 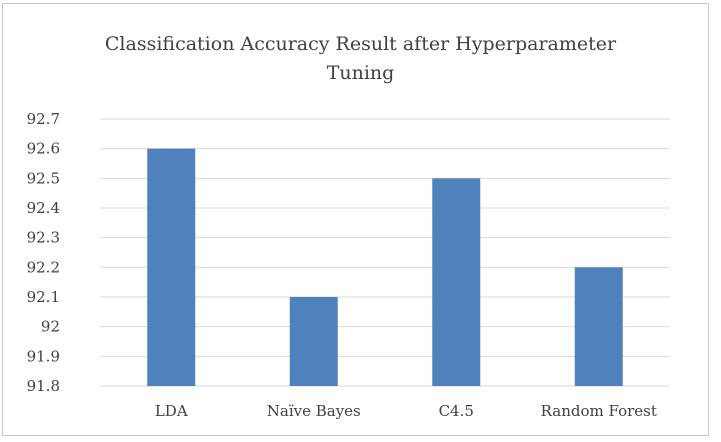 I want to click on y-tick-label: 92, so click(x=50, y=327).